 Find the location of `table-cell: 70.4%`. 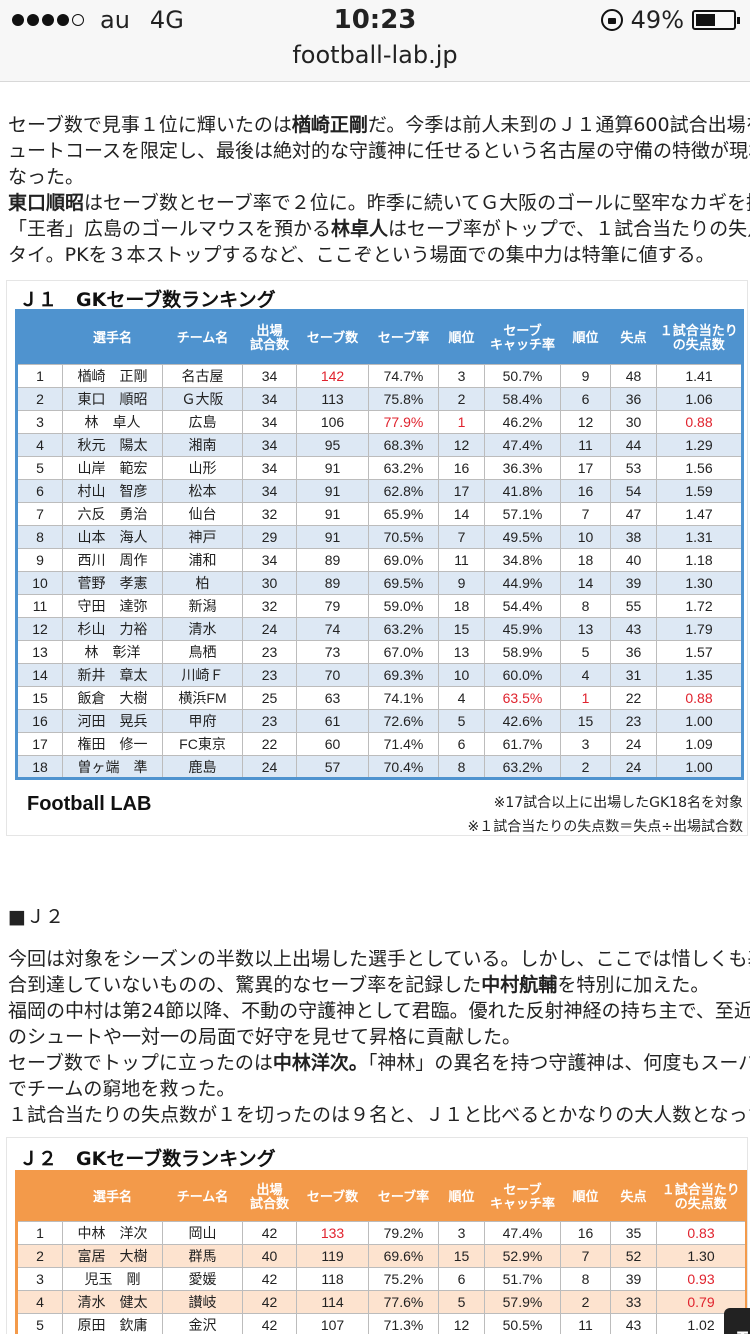

table-cell: 70.4% is located at coordinates (403, 767).